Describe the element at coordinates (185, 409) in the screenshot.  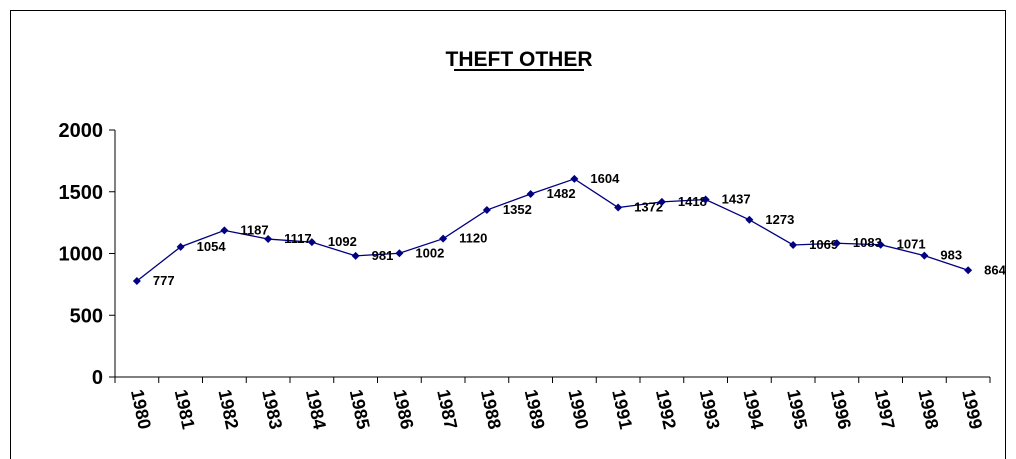
I see `x-tick-label: 1981` at that location.